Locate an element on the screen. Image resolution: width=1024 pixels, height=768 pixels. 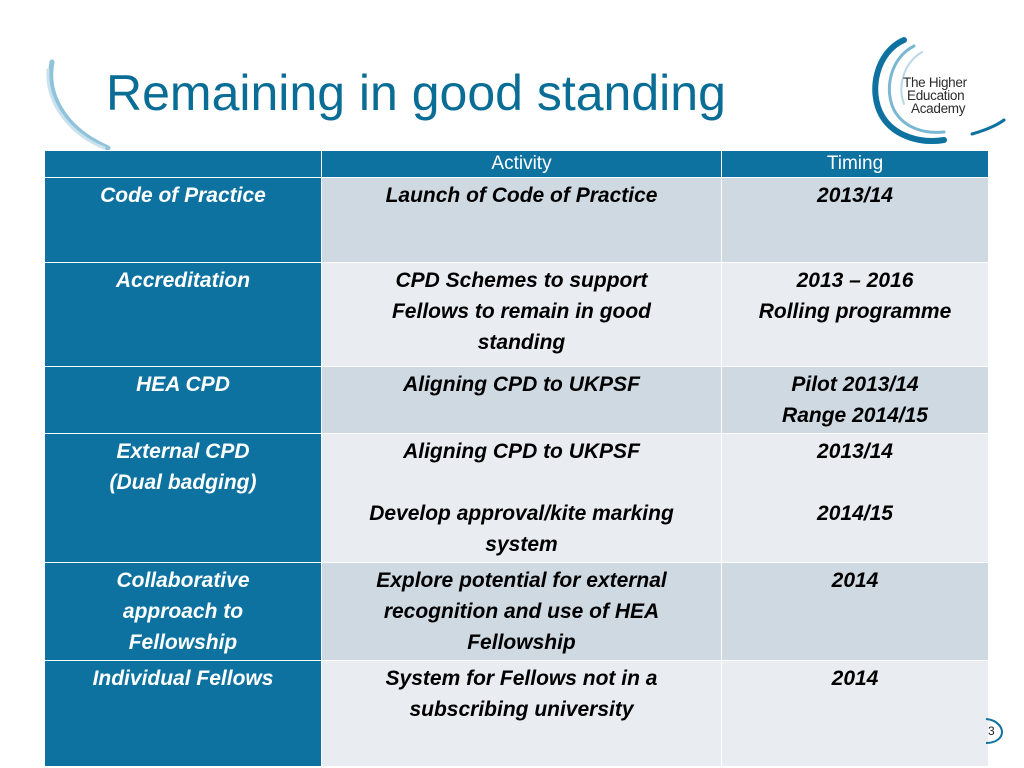
slide-title: Remaining in good standing is located at coordinates (416, 93).